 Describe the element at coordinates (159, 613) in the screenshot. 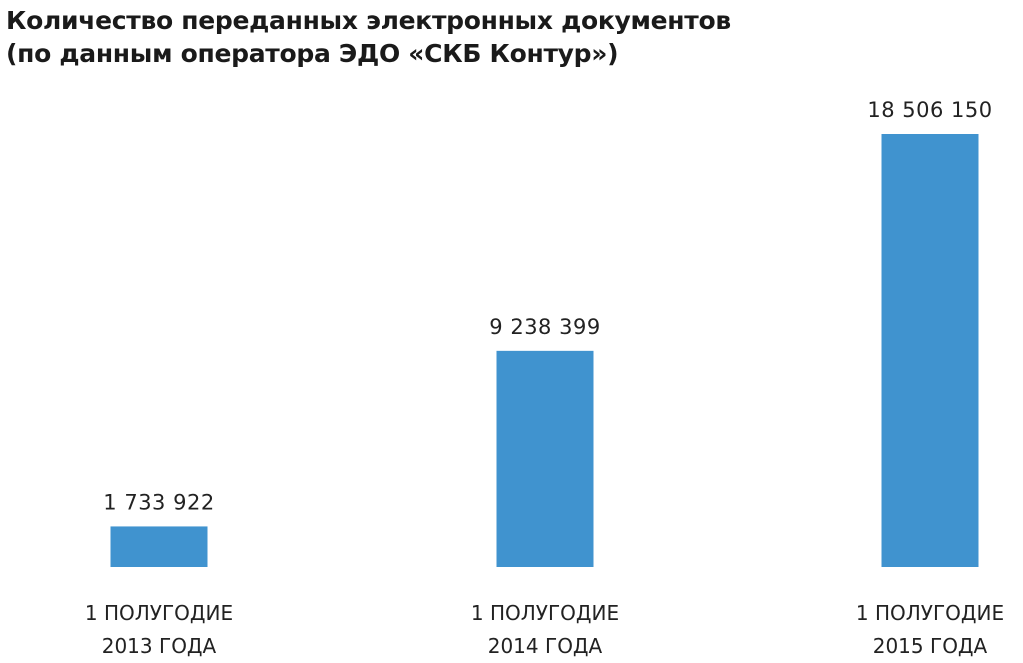

I see `category-label-1-line-1: 1 ПОЛУГОДИЕ` at that location.